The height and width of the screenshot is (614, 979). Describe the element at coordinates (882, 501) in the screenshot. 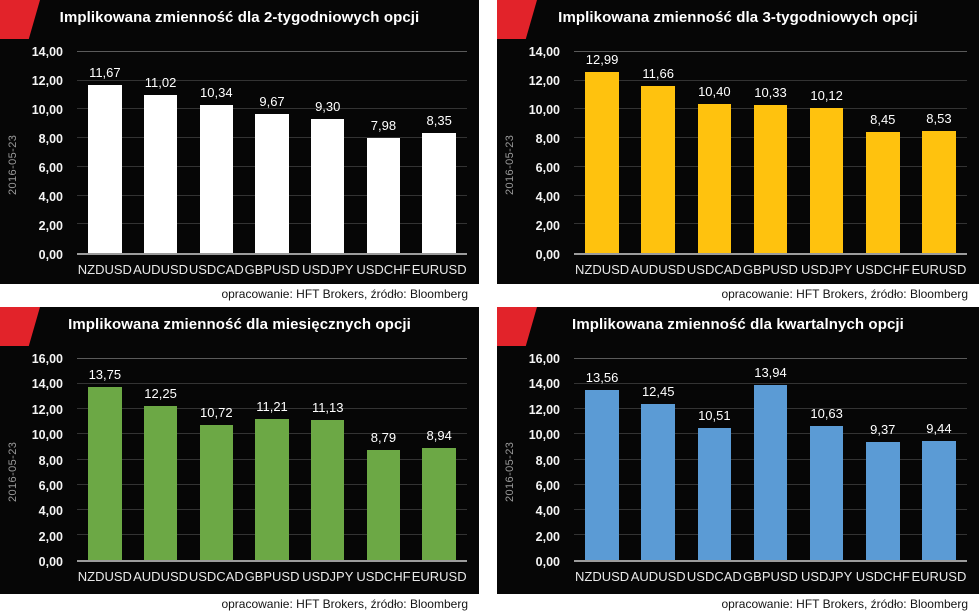

I see `bar-usdchf` at that location.